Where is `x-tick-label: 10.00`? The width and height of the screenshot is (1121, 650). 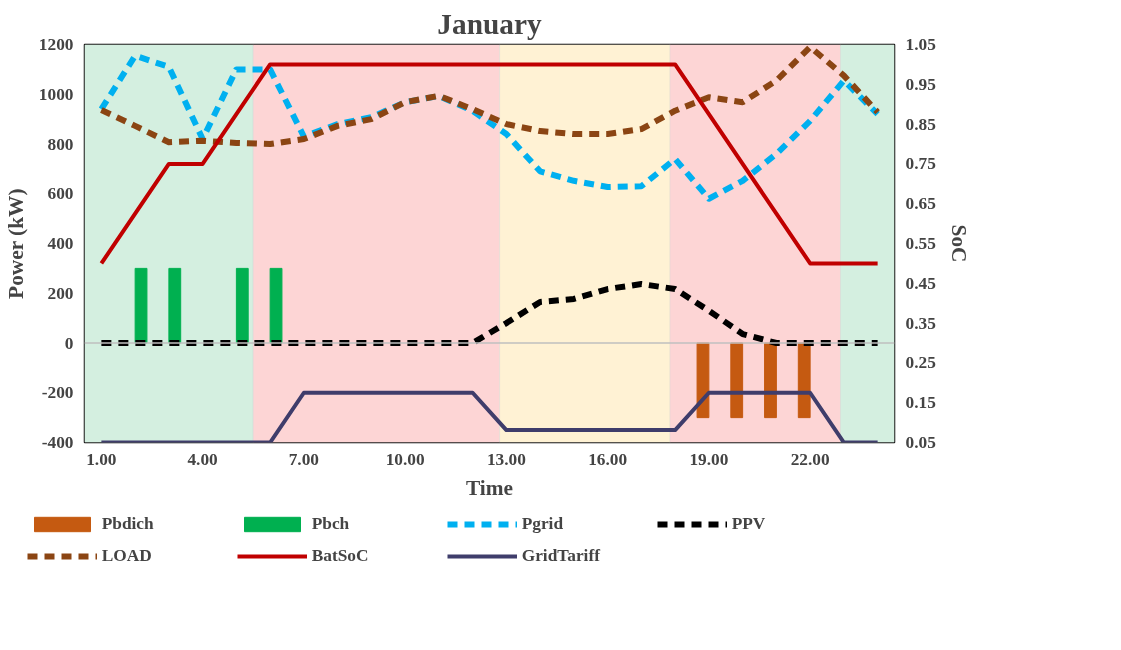 x-tick-label: 10.00 is located at coordinates (405, 459).